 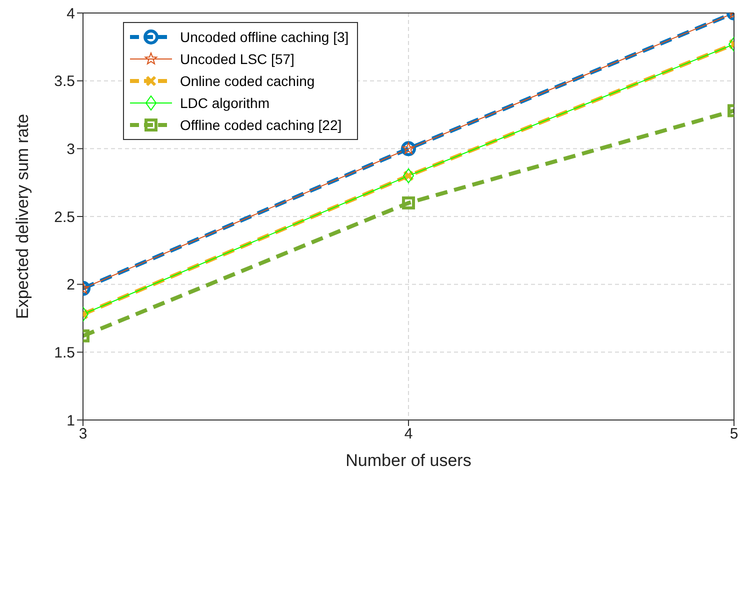 What do you see at coordinates (237, 59) in the screenshot?
I see `legend-label: Uncoded LSC [57]` at bounding box center [237, 59].